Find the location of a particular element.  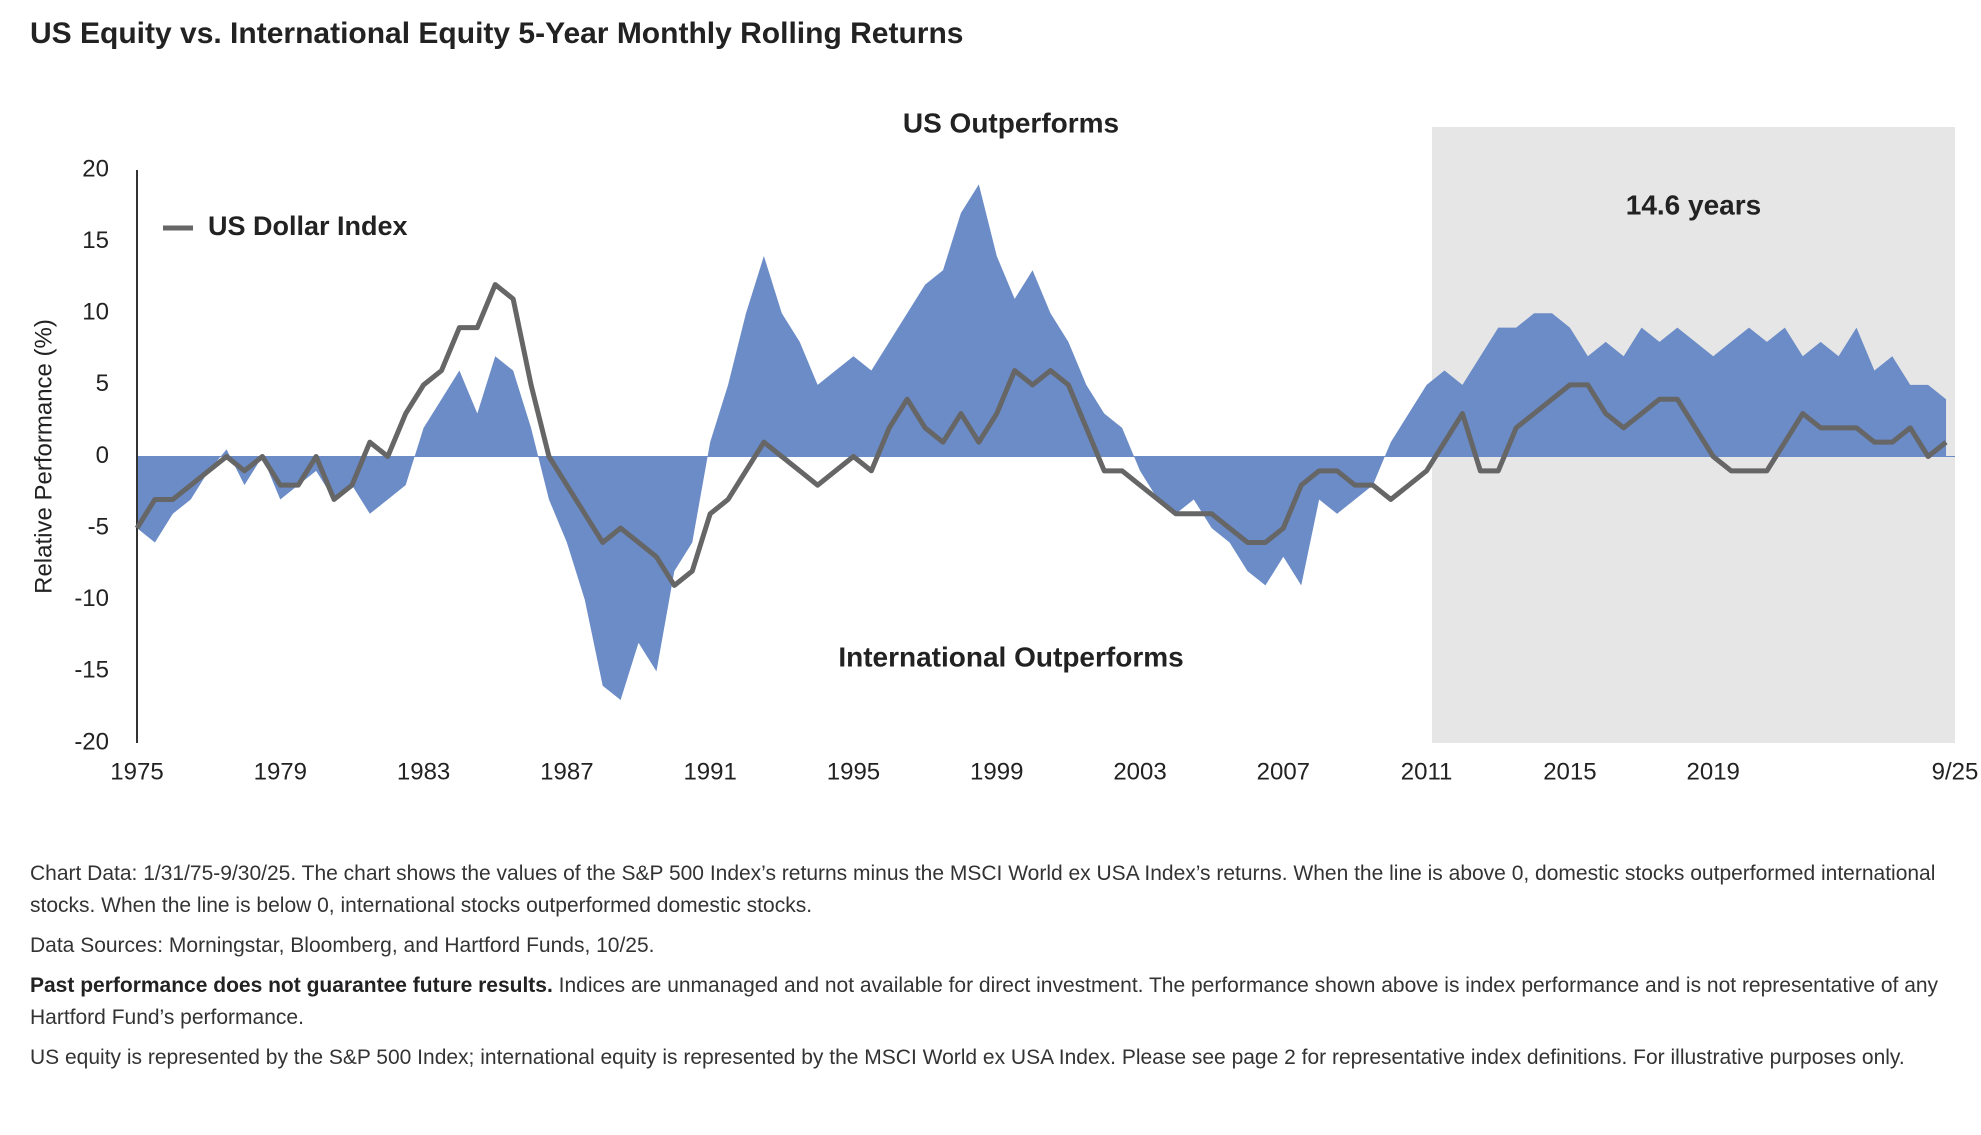

x-tick-label: 2003 is located at coordinates (1139, 771).